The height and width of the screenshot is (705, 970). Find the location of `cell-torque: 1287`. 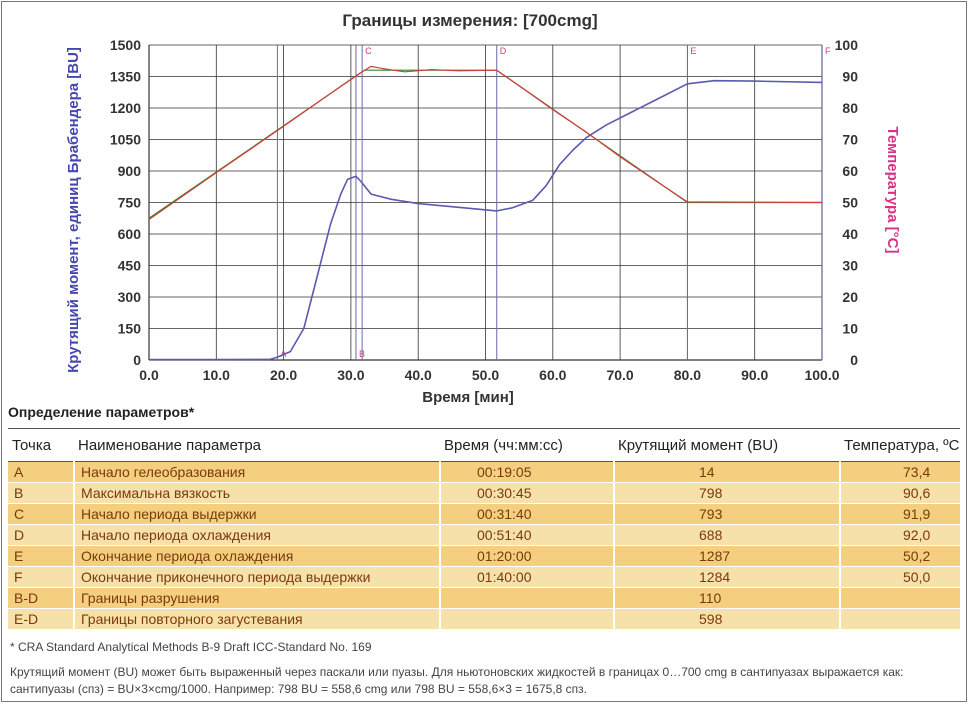

cell-torque: 1287 is located at coordinates (727, 556).